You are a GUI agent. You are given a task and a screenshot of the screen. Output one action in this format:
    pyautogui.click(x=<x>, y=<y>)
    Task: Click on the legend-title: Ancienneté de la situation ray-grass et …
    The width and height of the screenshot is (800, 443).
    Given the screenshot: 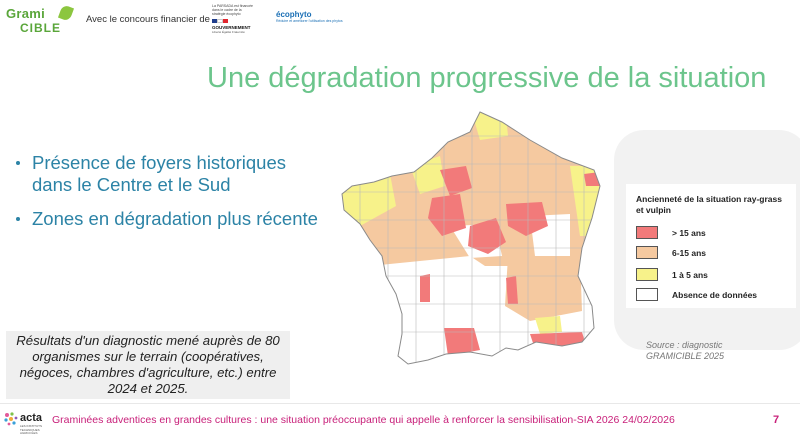 What is the action you would take?
    pyautogui.click(x=709, y=204)
    